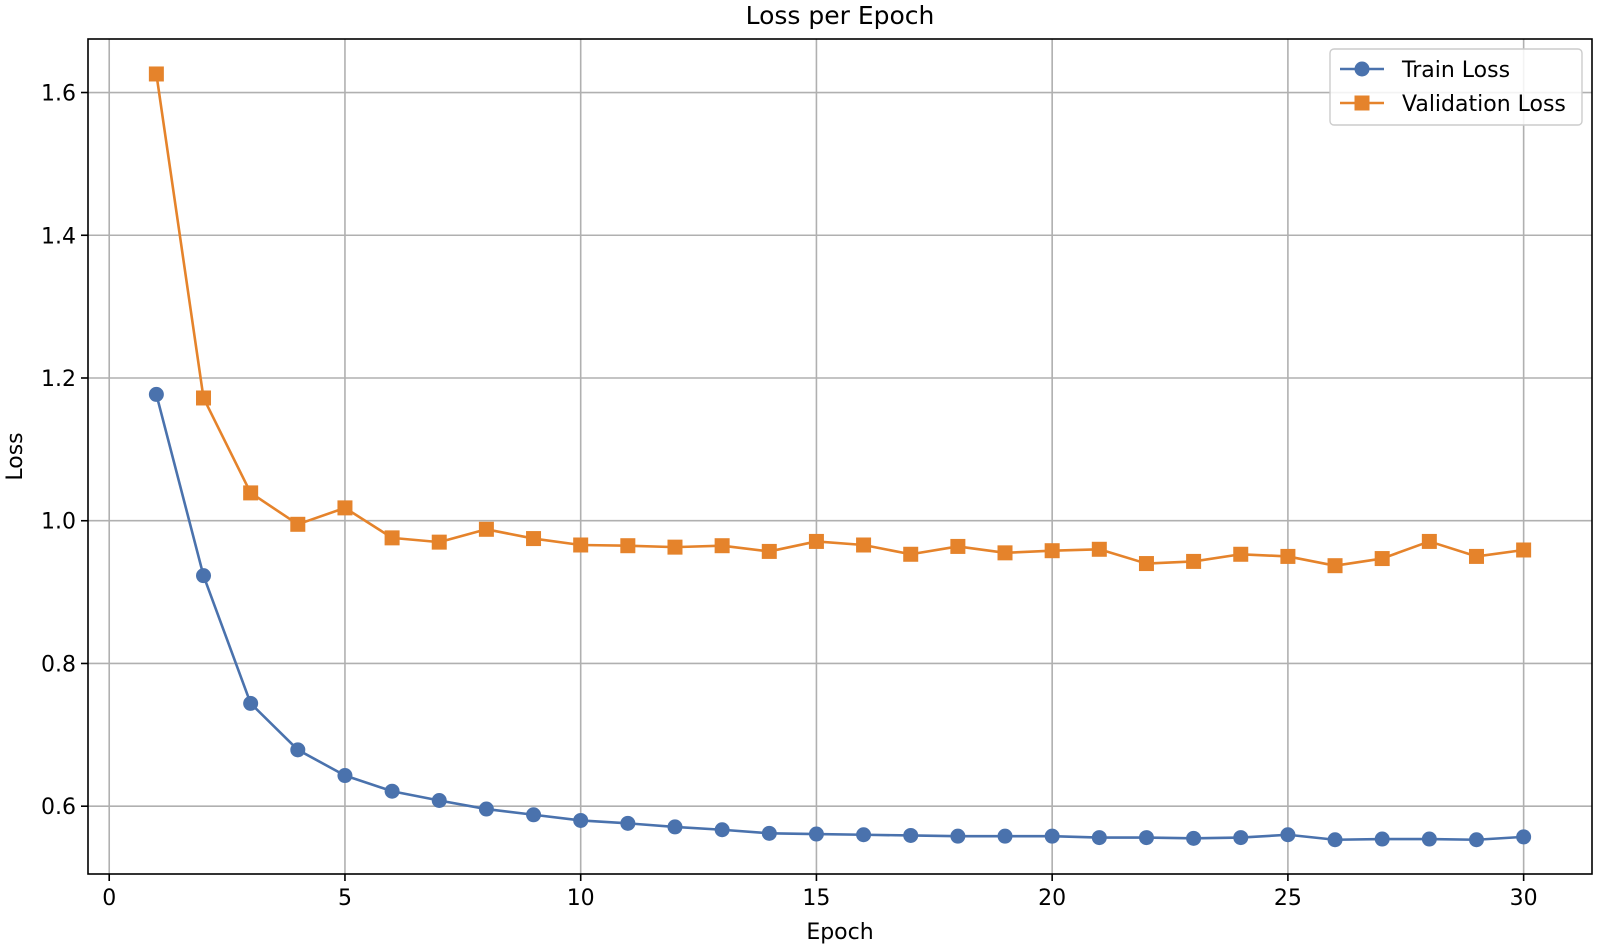 This screenshot has height=950, width=1600. What do you see at coordinates (839, 932) in the screenshot?
I see `x-axis-title: Epoch` at bounding box center [839, 932].